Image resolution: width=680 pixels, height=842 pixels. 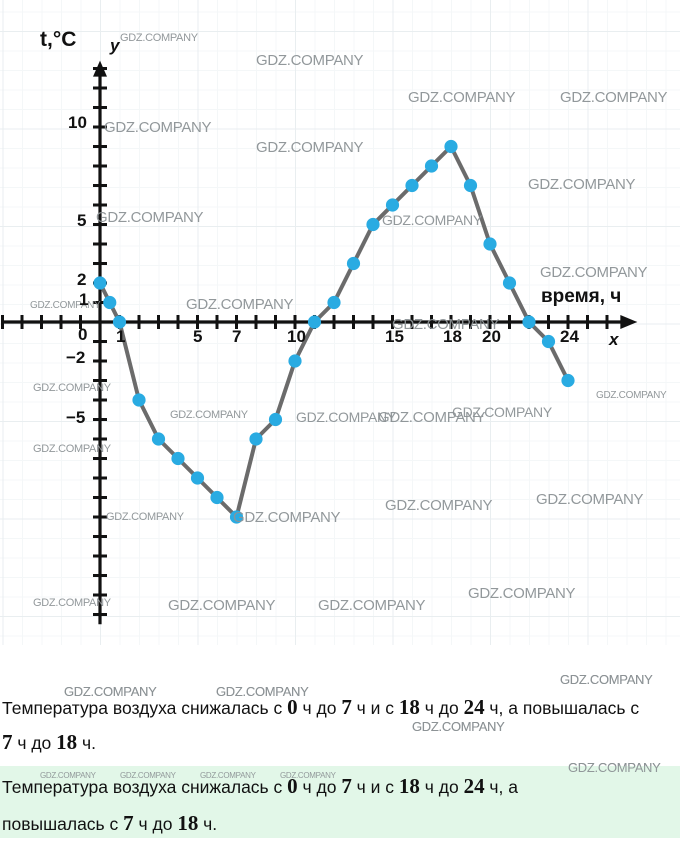 I want to click on x-axis-title: время, ч, so click(x=581, y=296).